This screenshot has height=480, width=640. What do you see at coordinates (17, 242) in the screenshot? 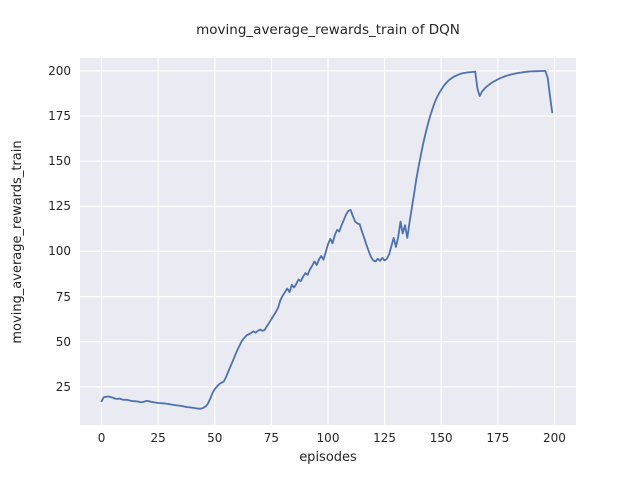
I see `y-axis-label: moving_average_rewards_train` at bounding box center [17, 242].